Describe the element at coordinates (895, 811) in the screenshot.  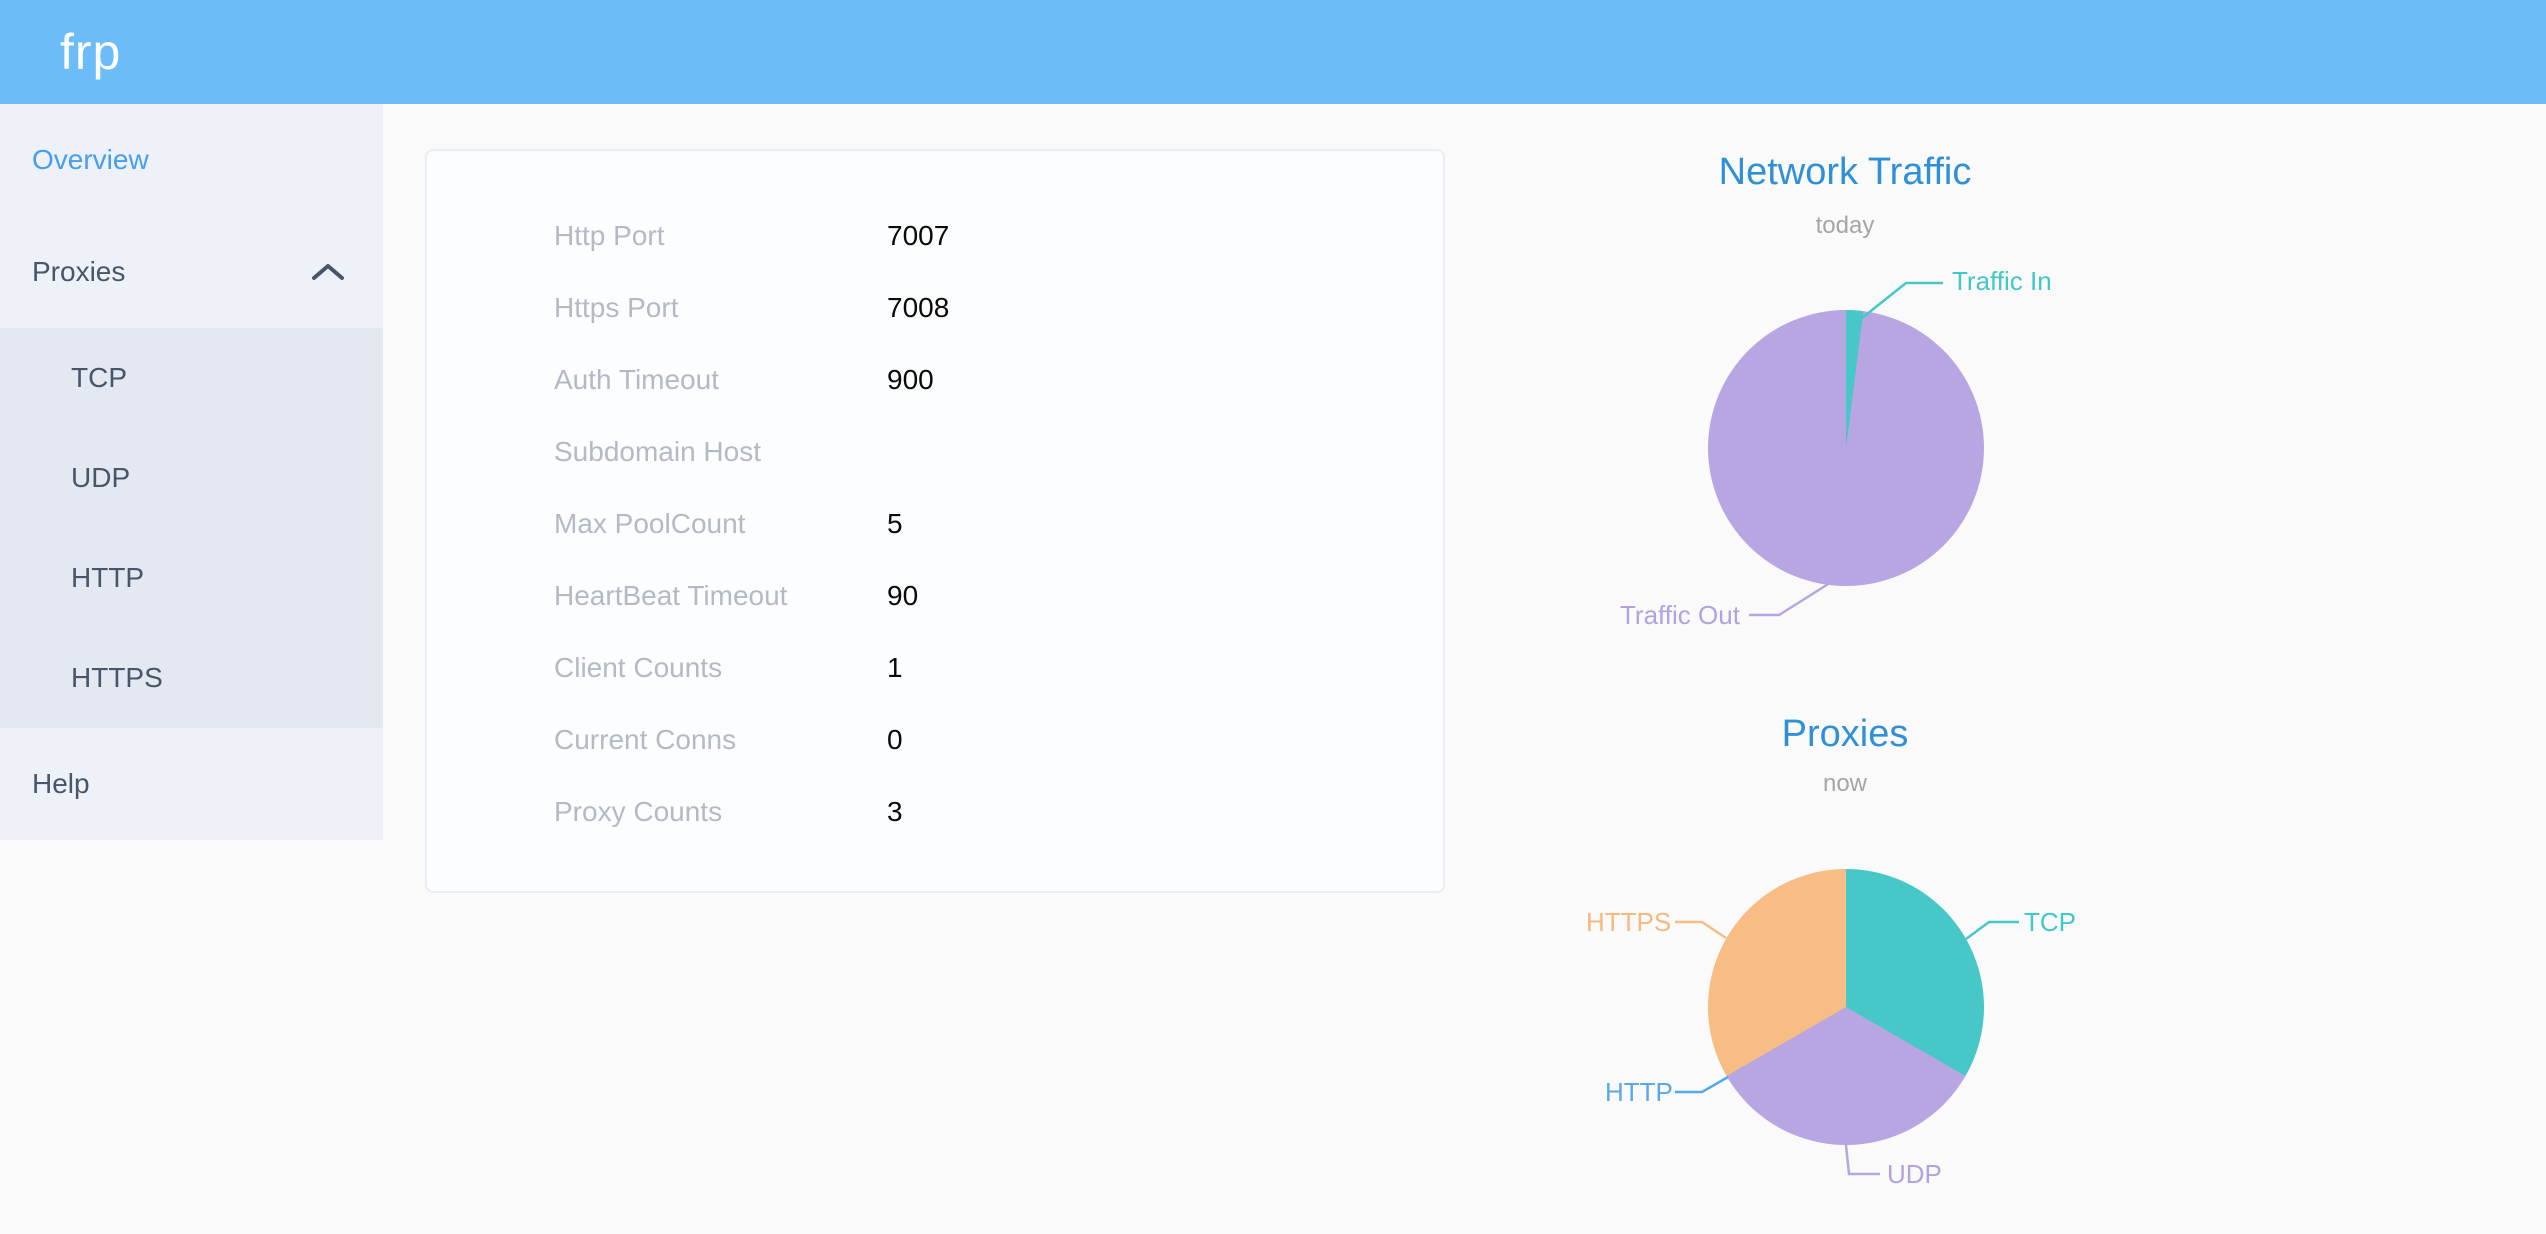
I see `info-value: 3` at that location.